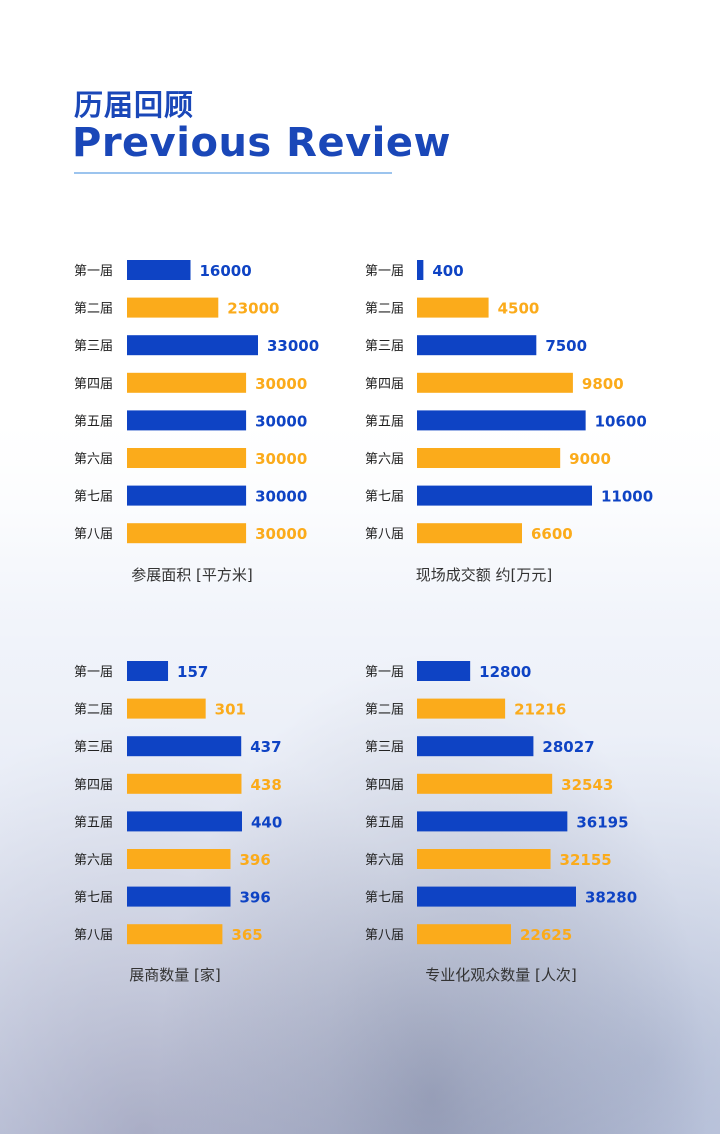  I want to click on data-label: 365, so click(246, 935).